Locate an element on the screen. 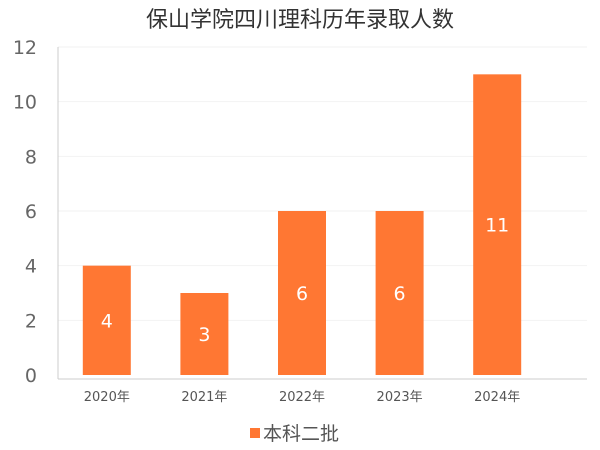 The image size is (600, 450). x-tick-label: 2021年 is located at coordinates (204, 397).